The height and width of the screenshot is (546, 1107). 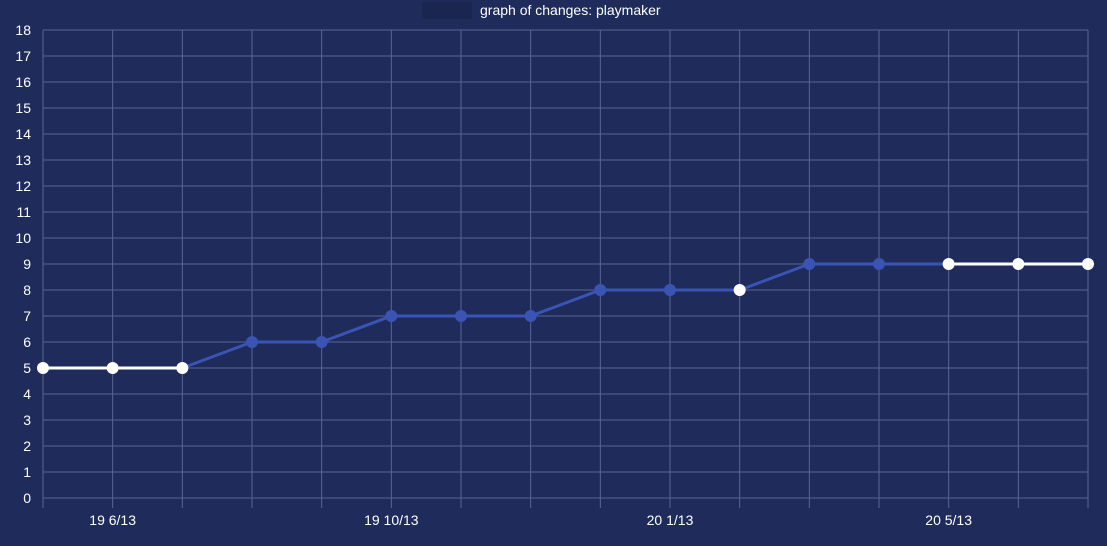 I want to click on legend: graph of changes: playmaker, so click(x=541, y=10).